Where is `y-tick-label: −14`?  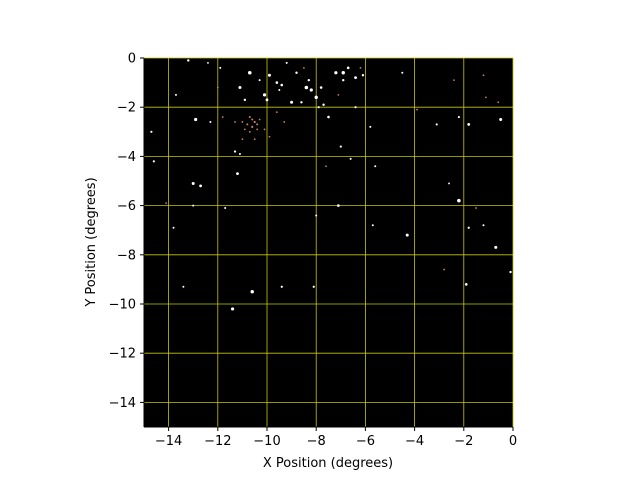
y-tick-label: −14 is located at coordinates (122, 403).